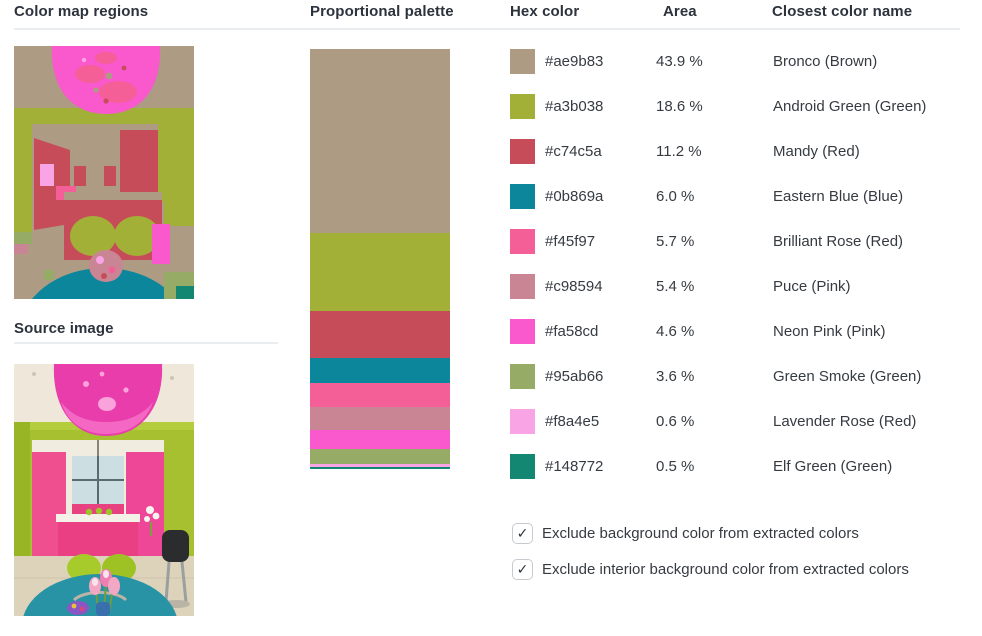 This screenshot has height=636, width=982. I want to click on color-table-row: #f45f97 5.7 % Brilliant Rose (Red), so click(746, 251).